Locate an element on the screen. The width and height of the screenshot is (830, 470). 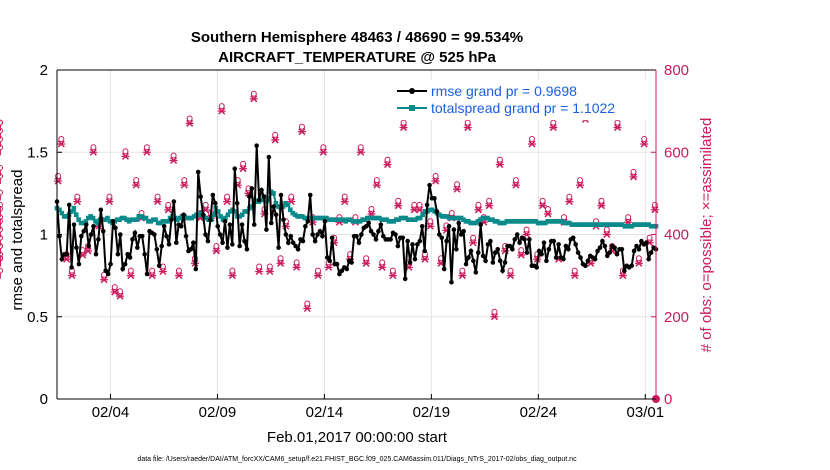
legend-box is located at coordinates (523, 100).